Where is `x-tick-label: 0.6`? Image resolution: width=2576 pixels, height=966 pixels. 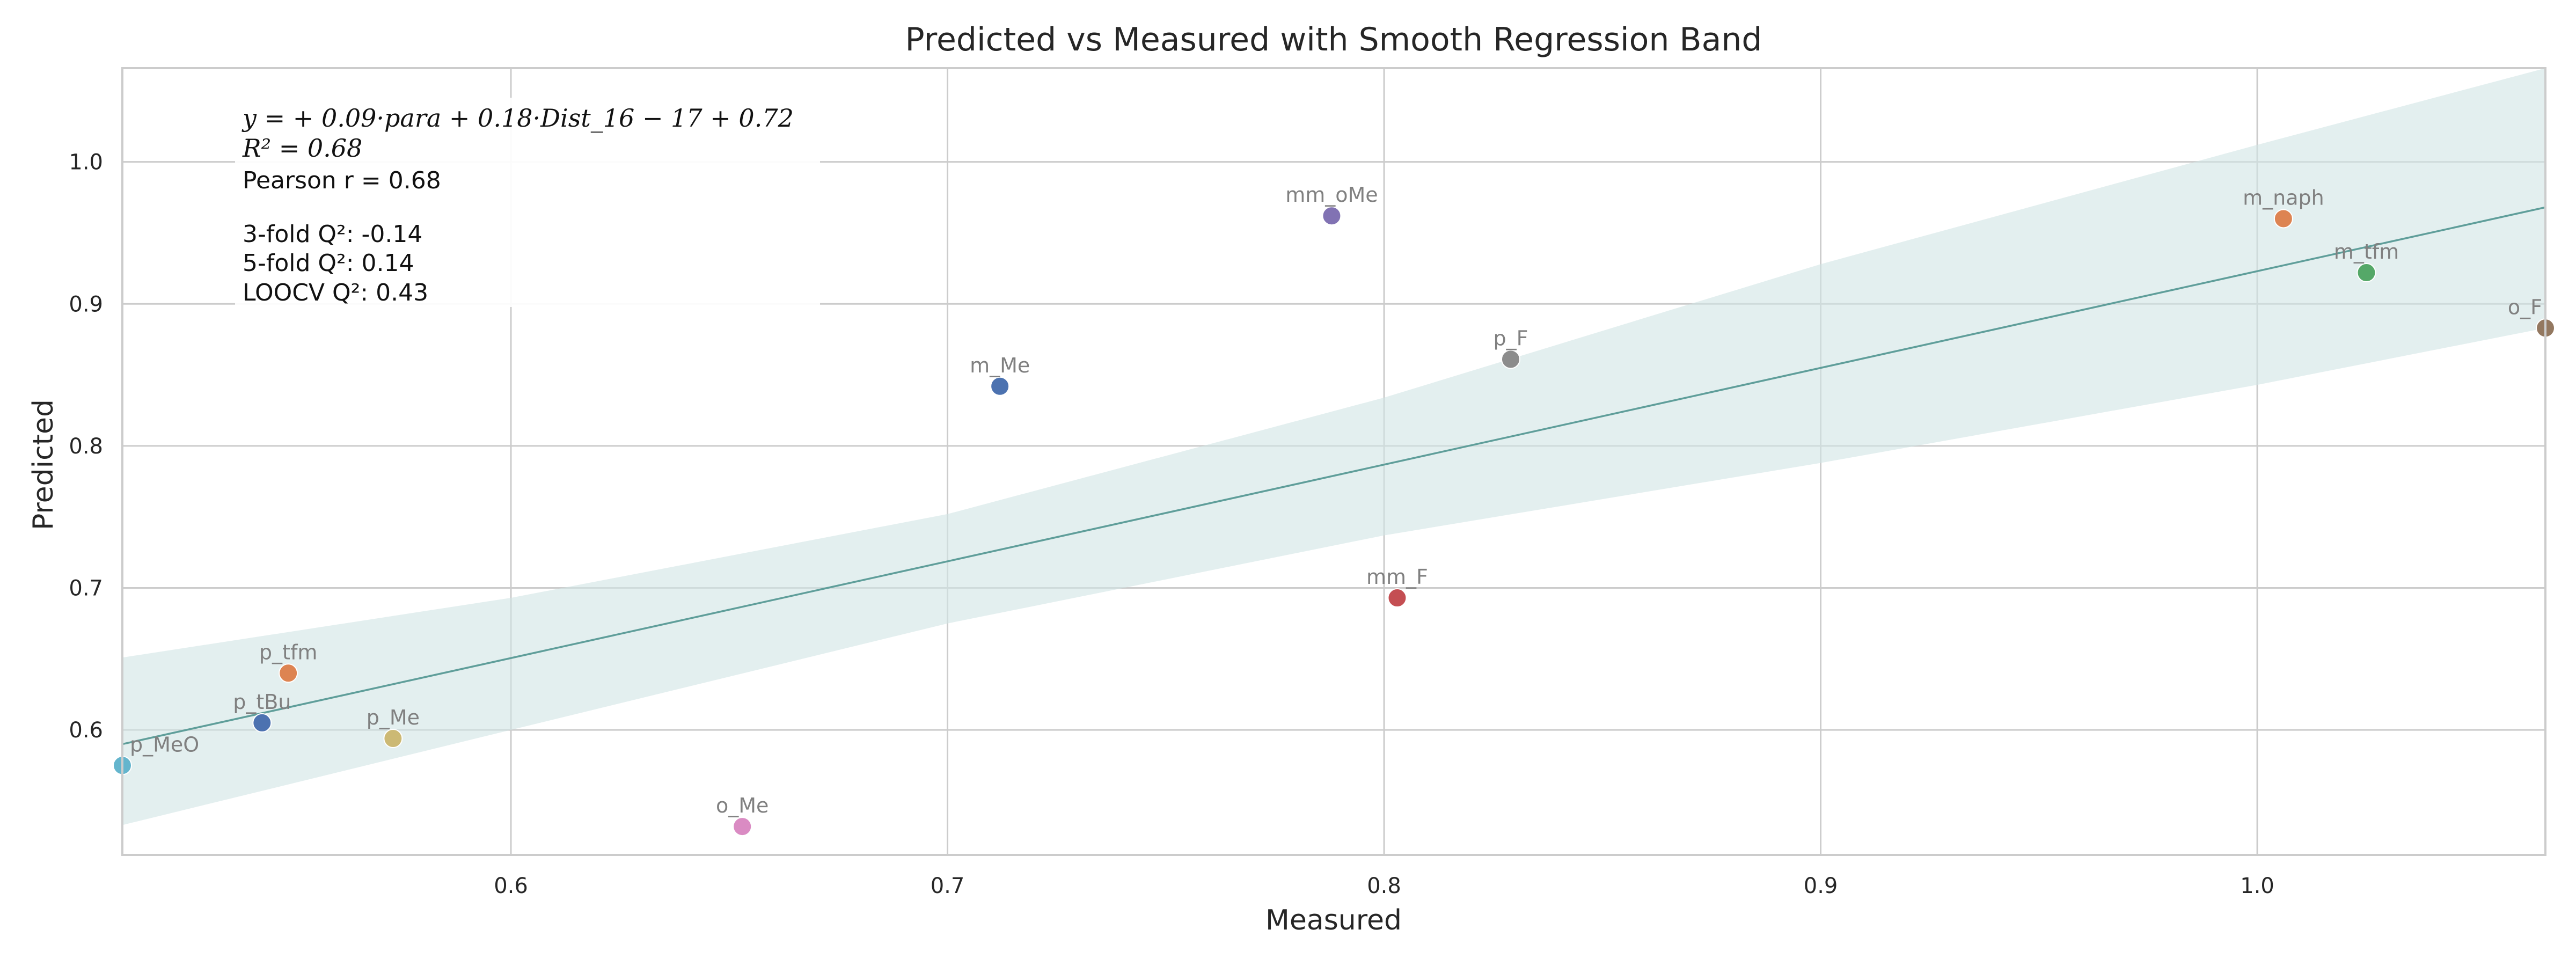
x-tick-label: 0.6 is located at coordinates (511, 886).